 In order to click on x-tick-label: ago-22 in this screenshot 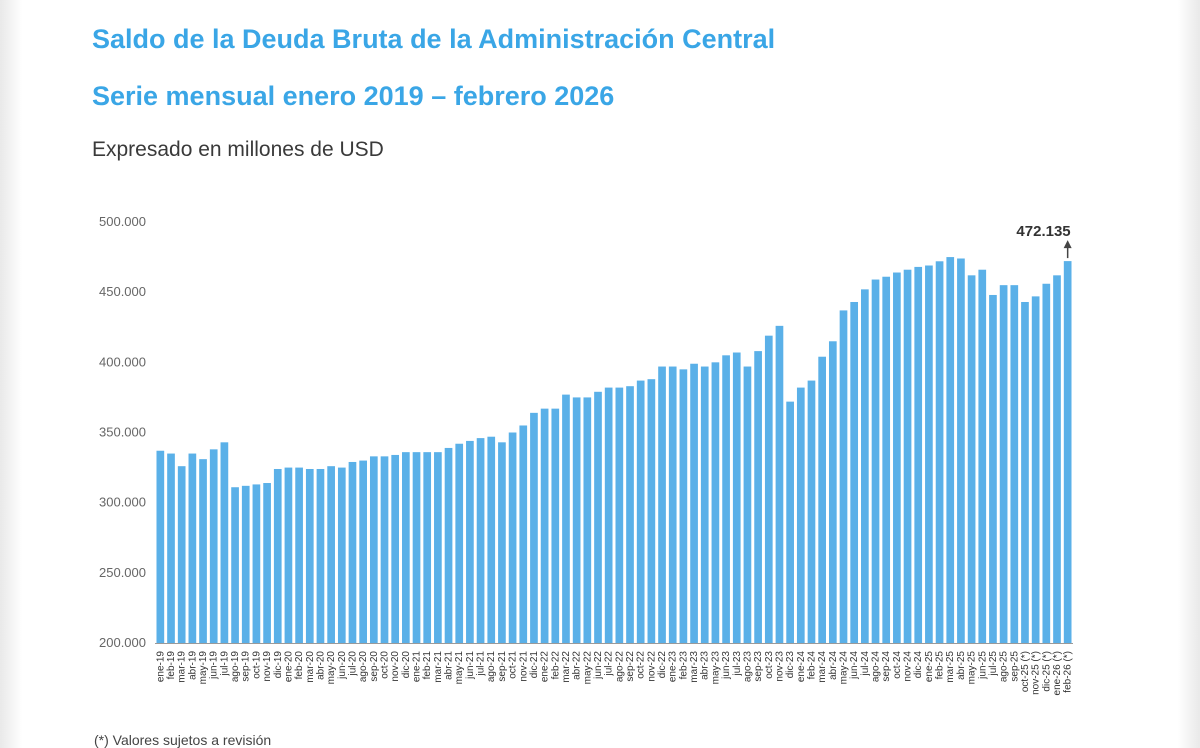, I will do `click(619, 667)`.